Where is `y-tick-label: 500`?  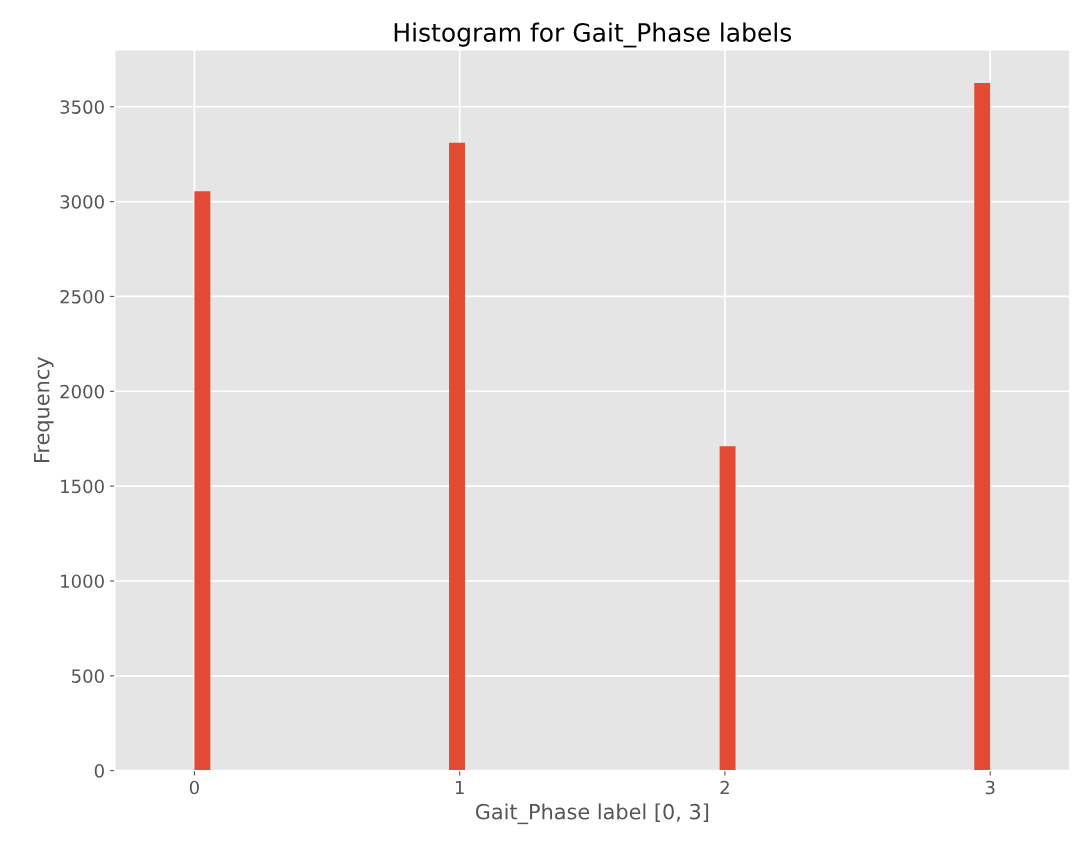 y-tick-label: 500 is located at coordinates (88, 676).